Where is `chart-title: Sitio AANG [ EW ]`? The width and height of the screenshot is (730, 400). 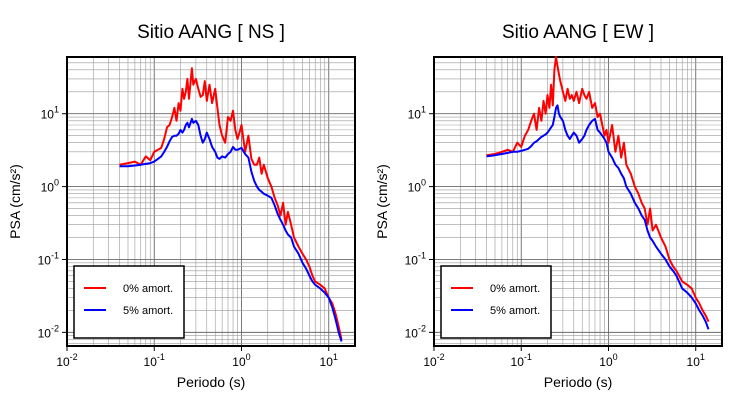
chart-title: Sitio AANG [ EW ] is located at coordinates (578, 32).